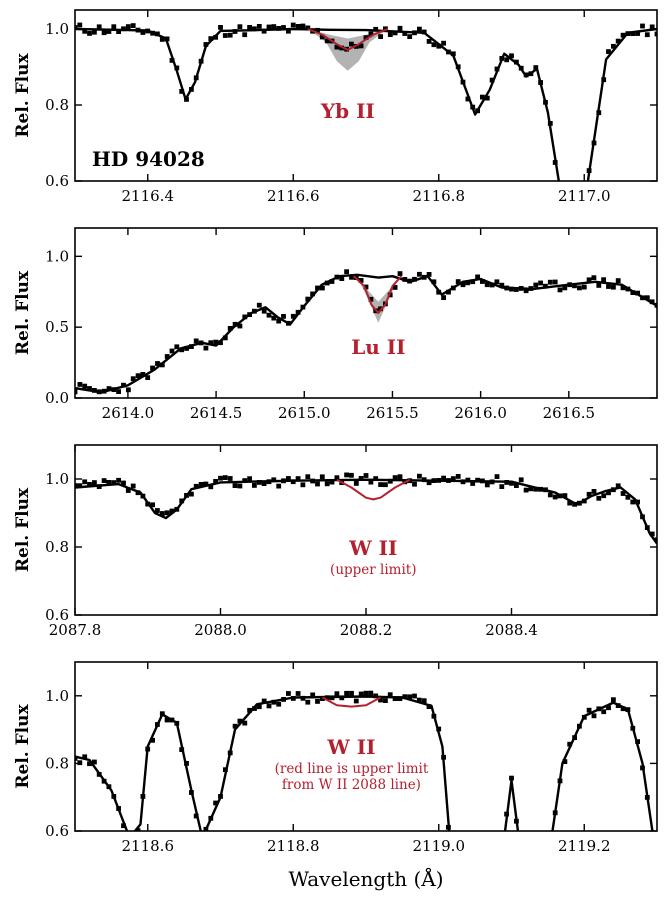  What do you see at coordinates (148, 196) in the screenshot?
I see `x-tick-label: 2116.4` at bounding box center [148, 196].